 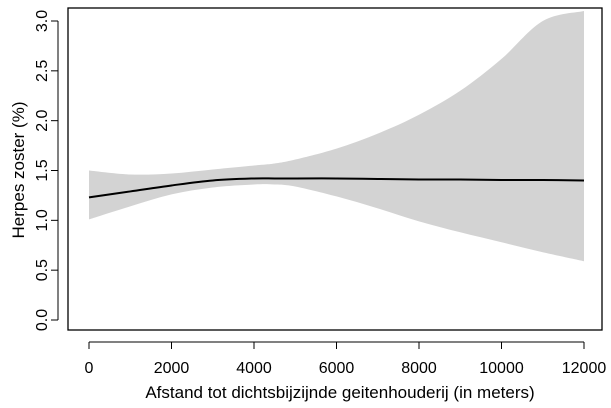 What do you see at coordinates (42, 21) in the screenshot?
I see `y-tick-label: 3.0` at bounding box center [42, 21].